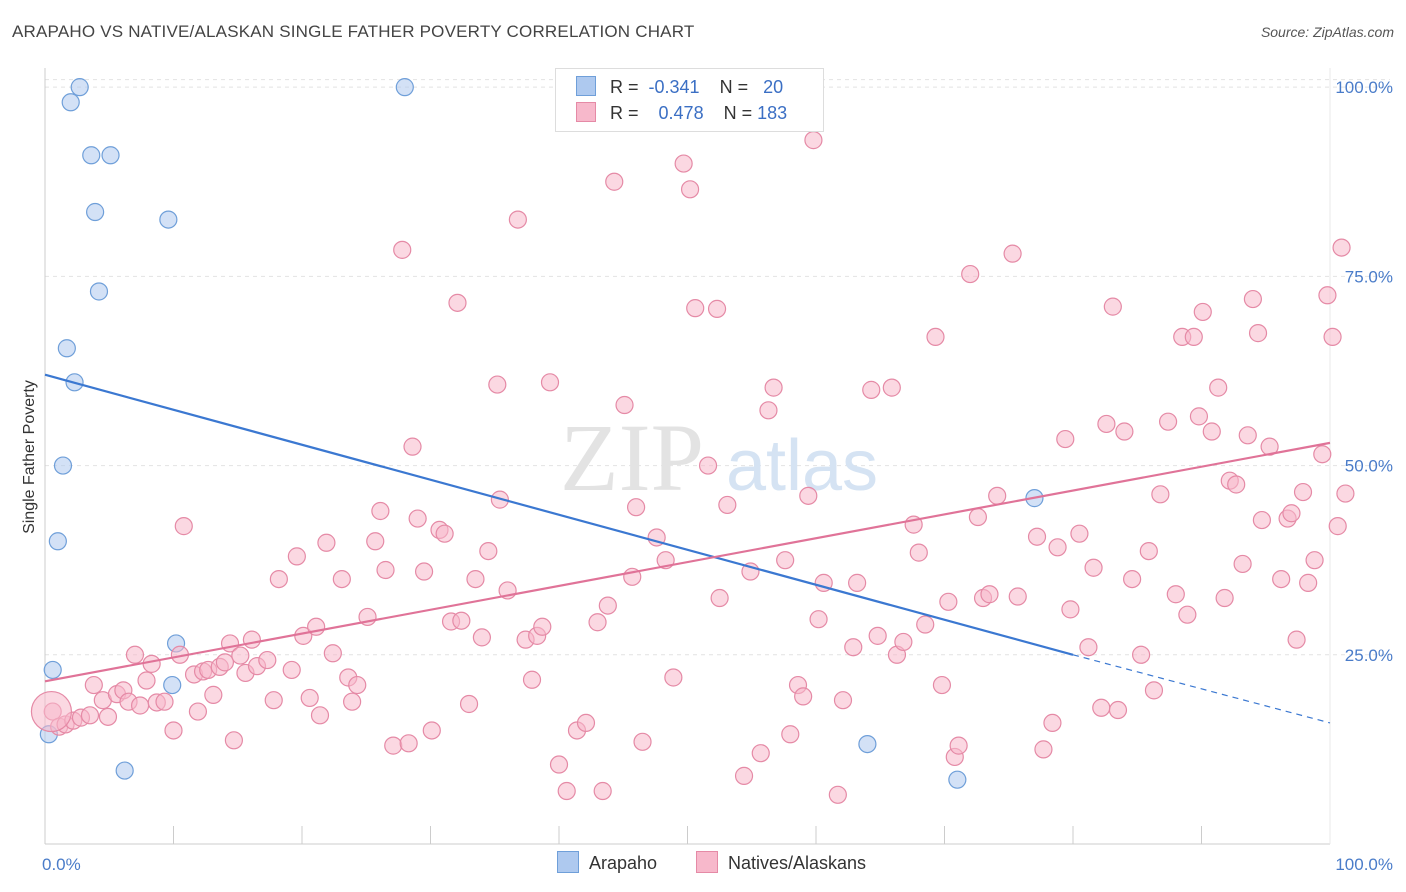 This screenshot has width=1406, height=892. What do you see at coordinates (772, 113) in the screenshot?
I see `legend-n-value: 183` at bounding box center [772, 113].